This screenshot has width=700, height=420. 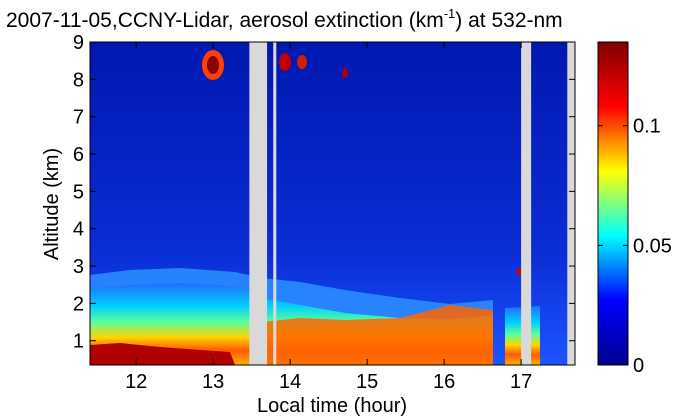 I want to click on y-tick-label: 2, so click(x=78, y=304).